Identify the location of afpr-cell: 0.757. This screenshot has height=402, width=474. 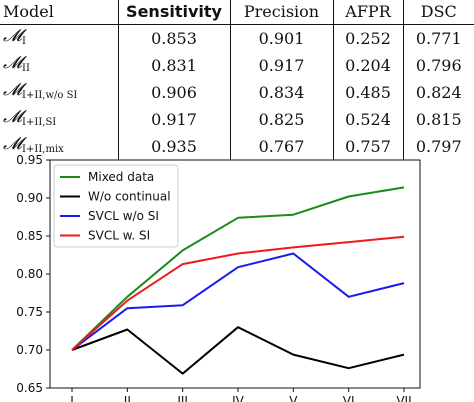
(367, 146).